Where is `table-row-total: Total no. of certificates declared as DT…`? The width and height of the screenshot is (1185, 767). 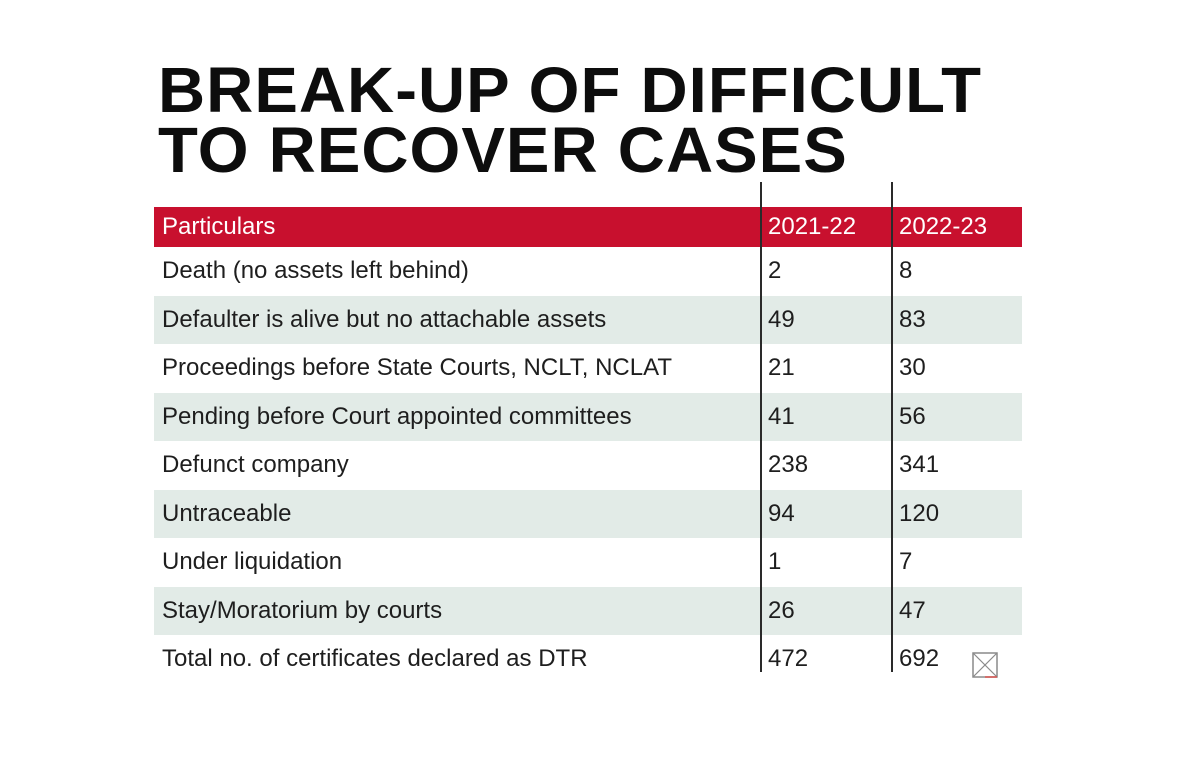 table-row-total: Total no. of certificates declared as DT… is located at coordinates (588, 659).